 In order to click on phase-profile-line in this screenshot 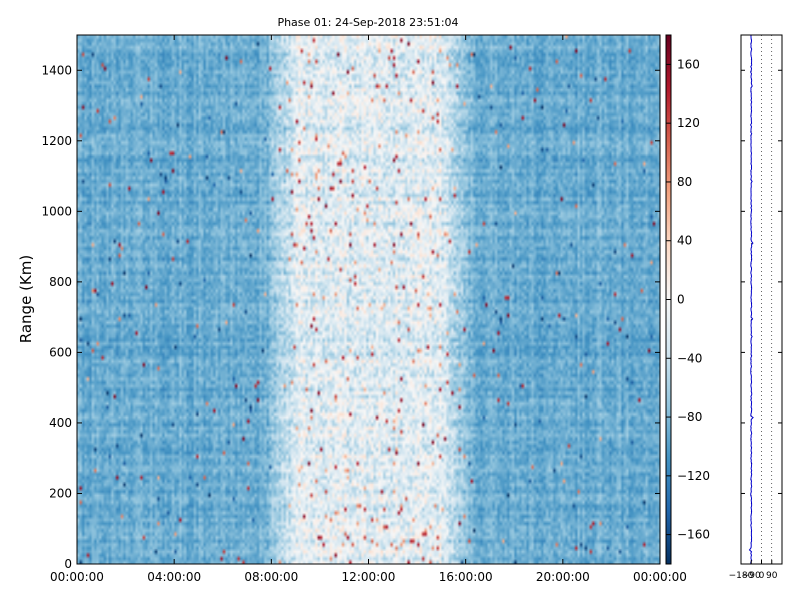, I will do `click(751, 299)`.